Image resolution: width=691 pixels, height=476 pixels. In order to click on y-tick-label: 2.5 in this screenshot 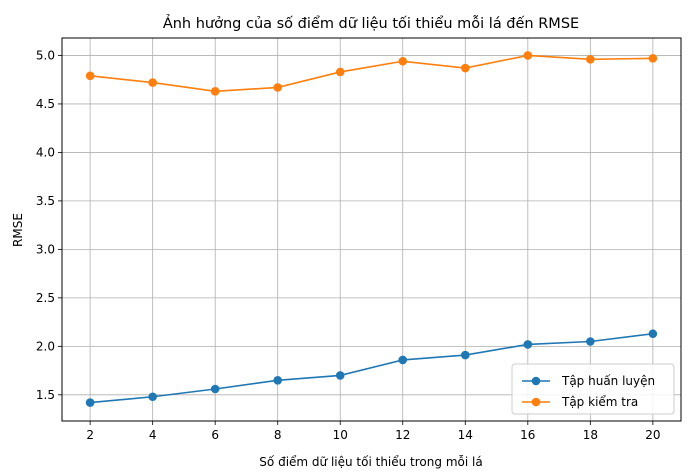, I will do `click(45, 298)`.